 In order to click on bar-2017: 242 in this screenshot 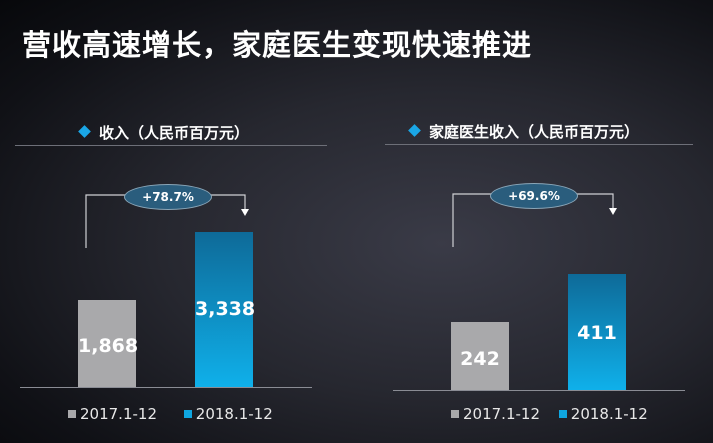, I will do `click(480, 355)`.